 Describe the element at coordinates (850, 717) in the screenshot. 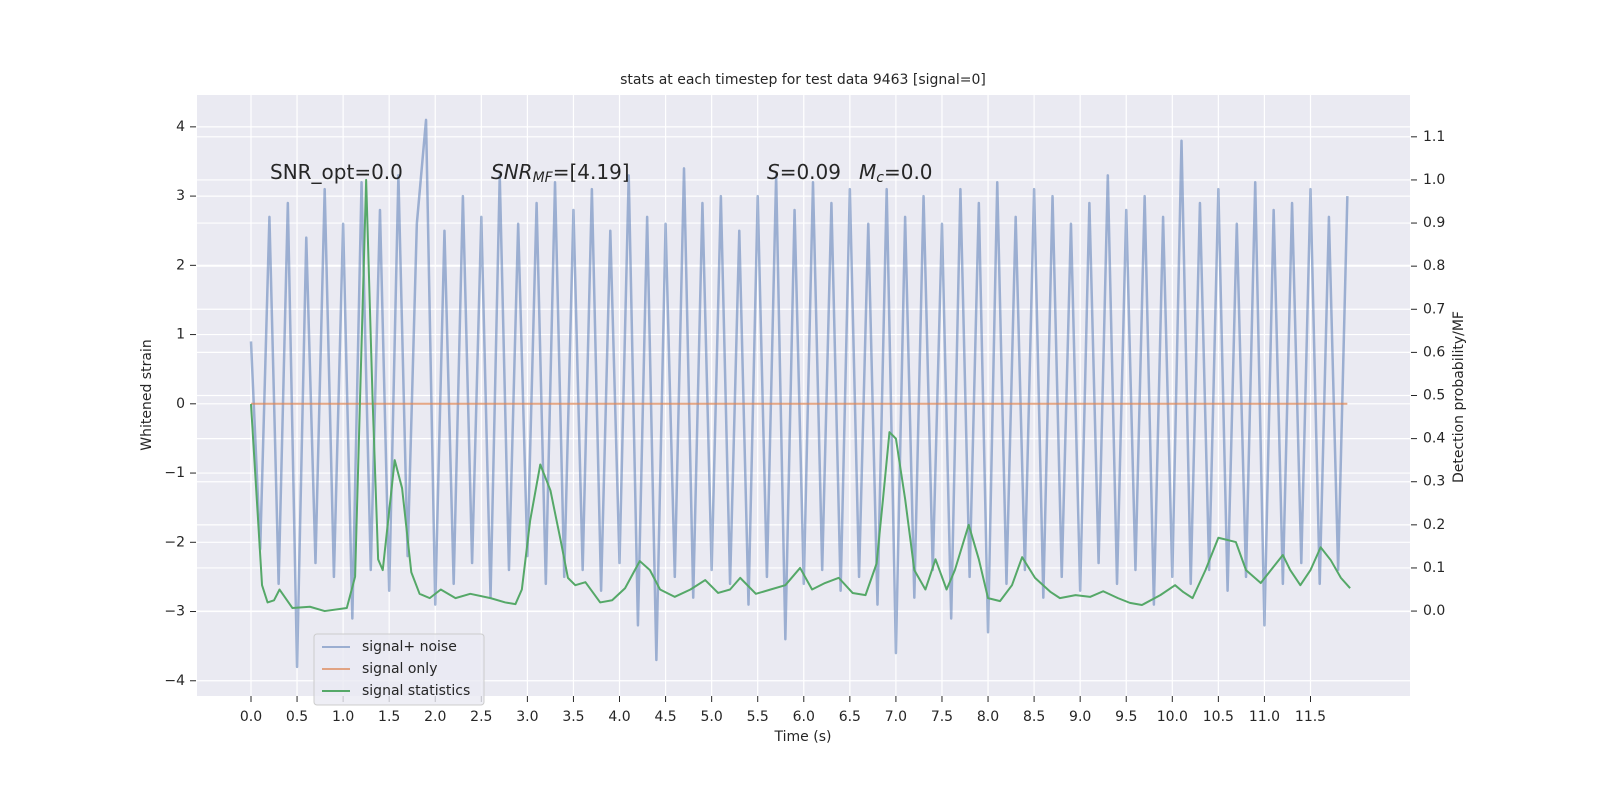

I see `x-tick-label: 6.5` at that location.